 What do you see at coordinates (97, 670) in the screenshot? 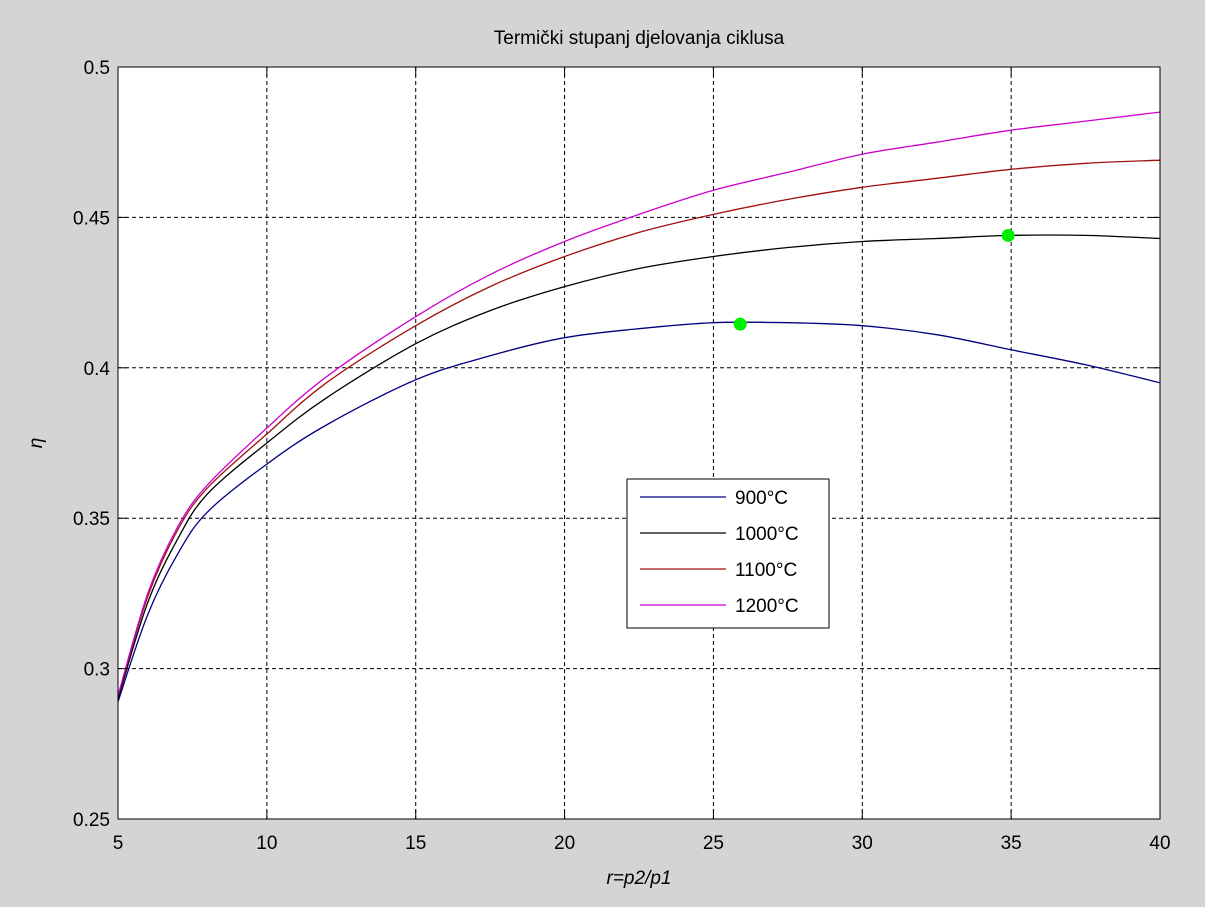
I see `y-tick-label: 0.3` at bounding box center [97, 670].